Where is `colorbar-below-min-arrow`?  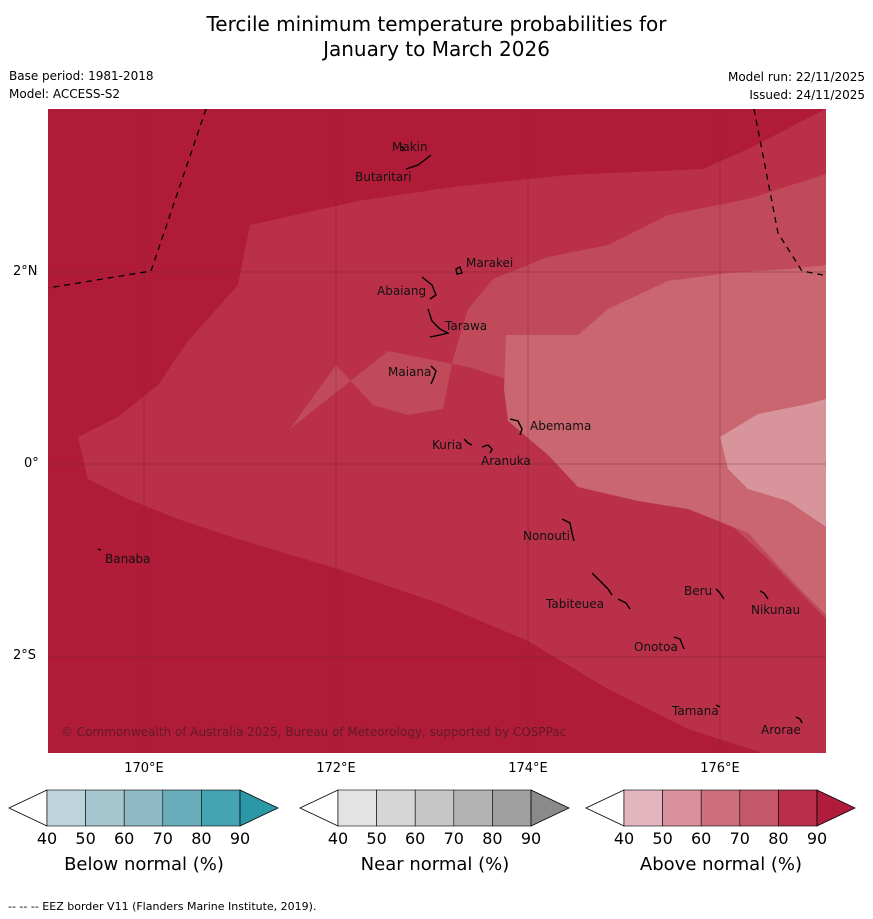
colorbar-below-min-arrow is located at coordinates (28, 808).